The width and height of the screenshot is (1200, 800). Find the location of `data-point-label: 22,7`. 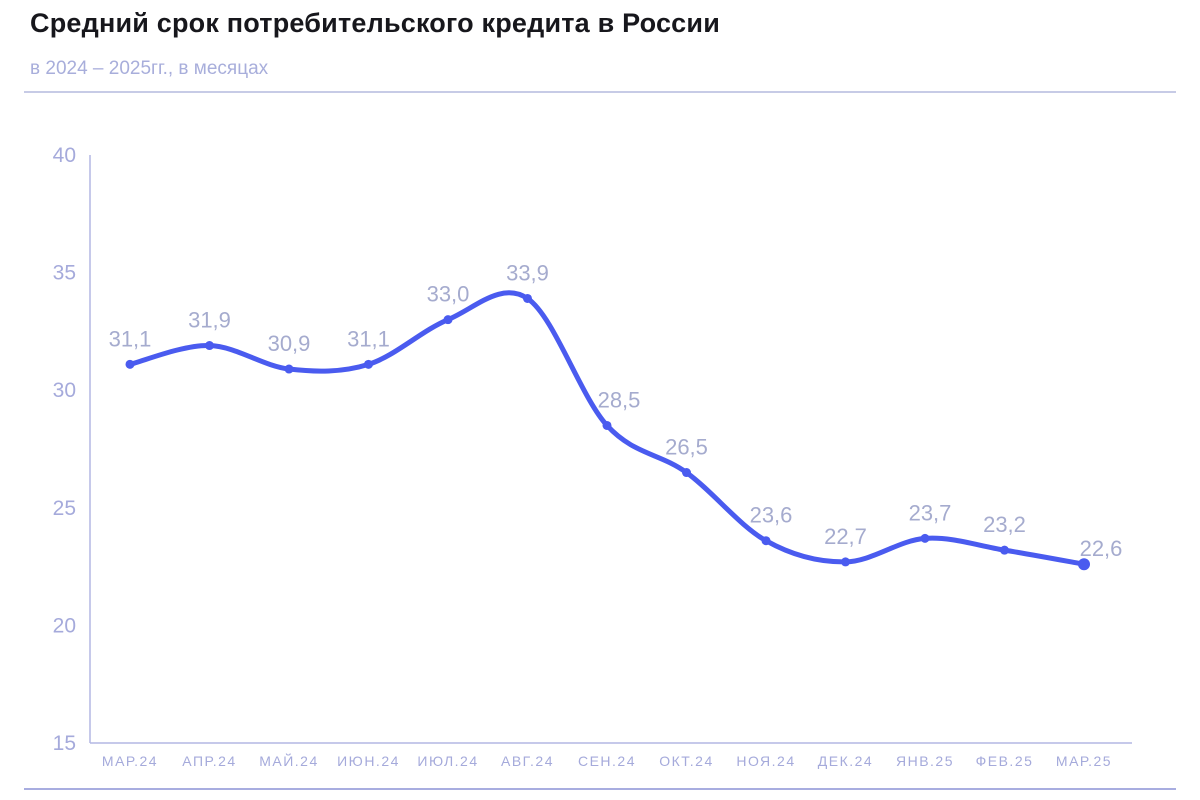

data-point-label: 22,7 is located at coordinates (845, 536).